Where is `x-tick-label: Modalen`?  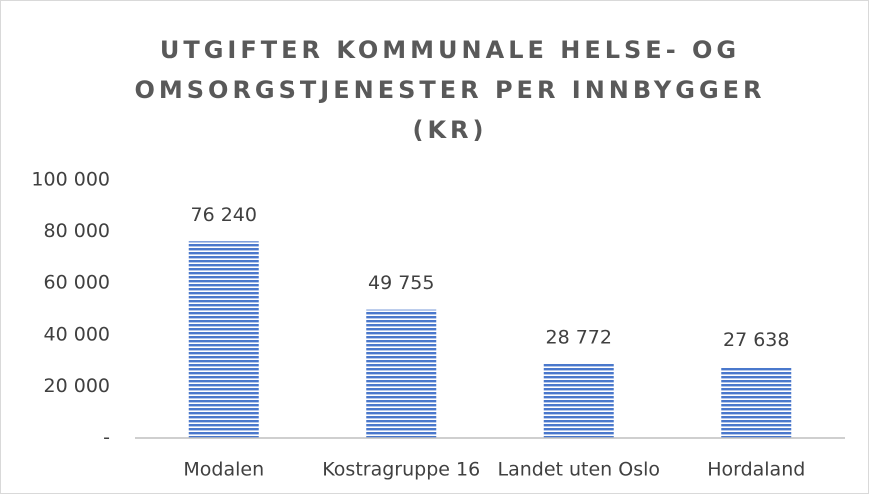
x-tick-label: Modalen is located at coordinates (223, 470).